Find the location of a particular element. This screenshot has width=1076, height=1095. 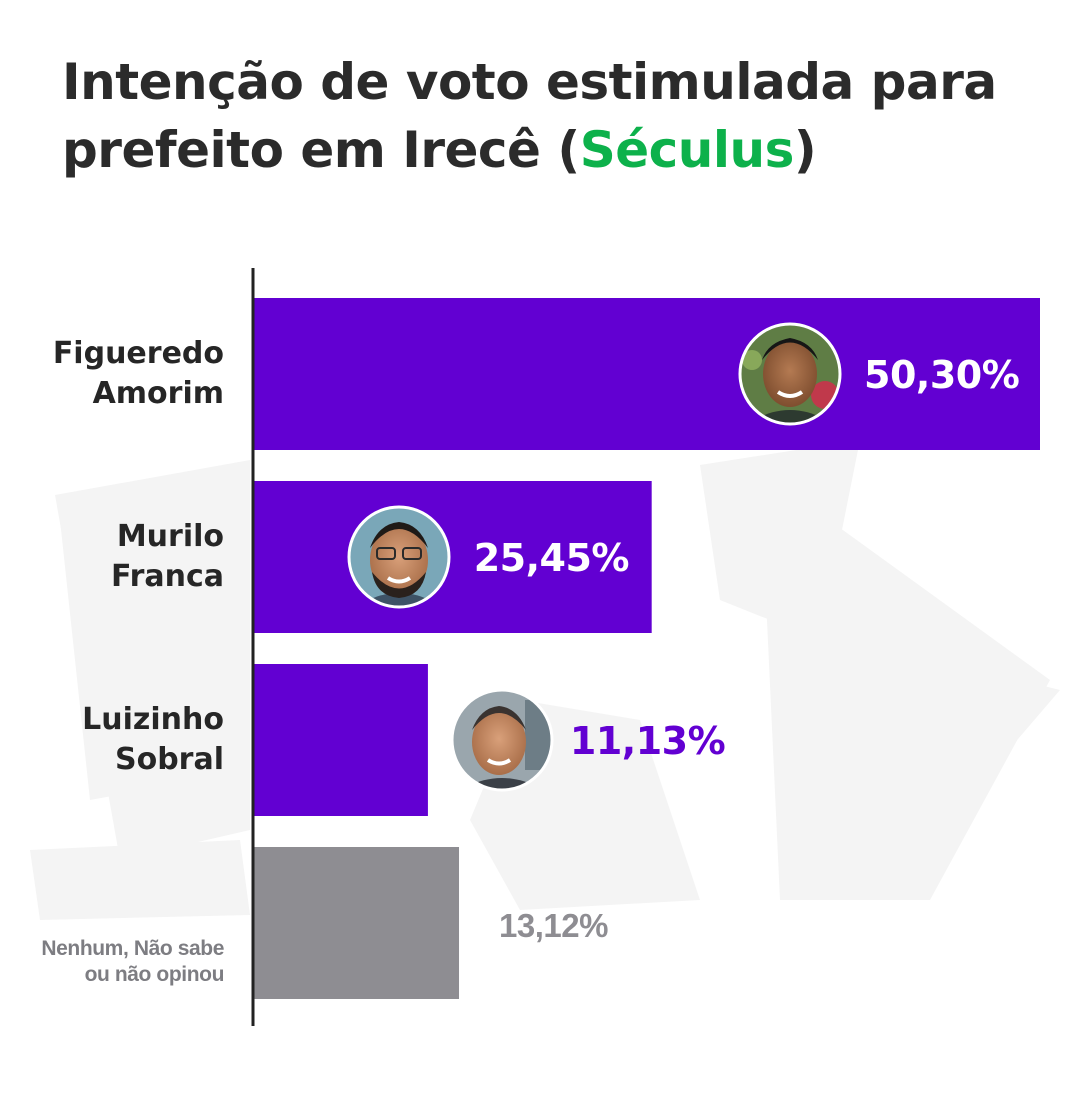

title-line1: Intenção de voto estimulada para is located at coordinates (529, 82).